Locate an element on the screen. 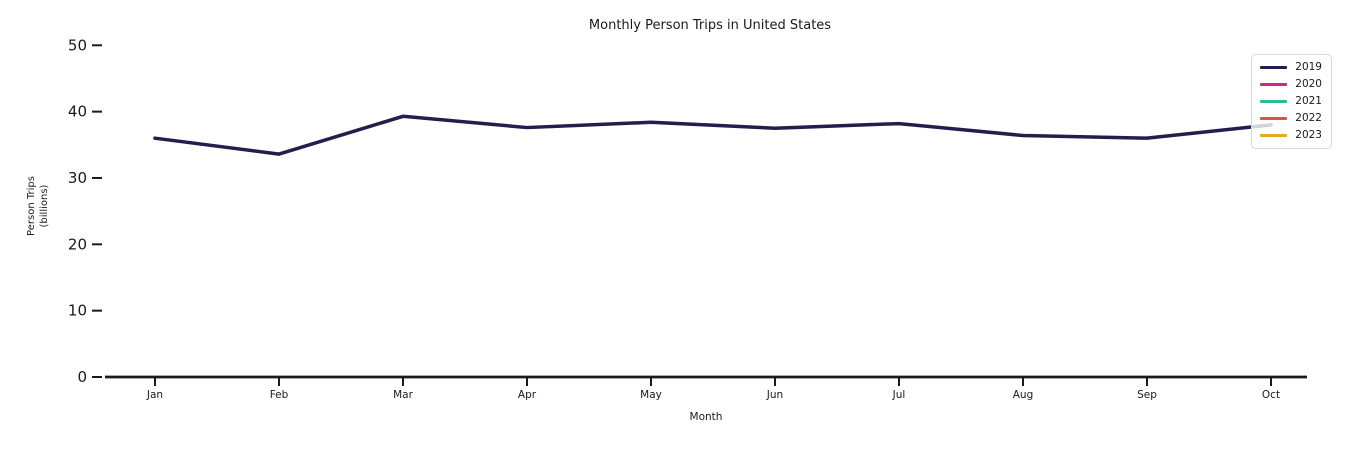 This screenshot has width=1350, height=450. x-tick-label: Jun is located at coordinates (774, 395).